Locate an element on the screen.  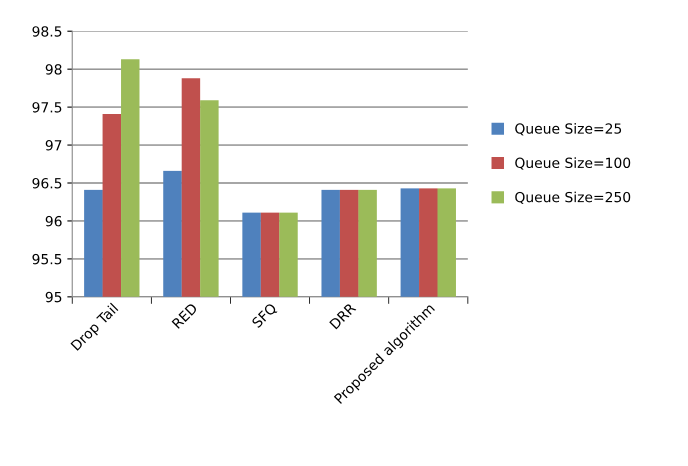
legend-label: Queue Size=250 is located at coordinates (572, 198).